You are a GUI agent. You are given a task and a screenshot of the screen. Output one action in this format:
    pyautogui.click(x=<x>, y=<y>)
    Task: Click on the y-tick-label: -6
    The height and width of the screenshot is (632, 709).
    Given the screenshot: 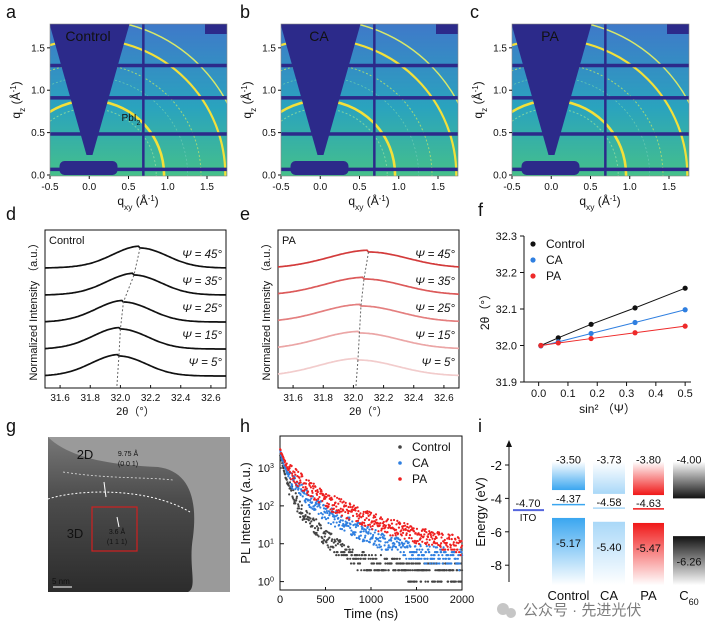 What is the action you would take?
    pyautogui.click(x=496, y=532)
    